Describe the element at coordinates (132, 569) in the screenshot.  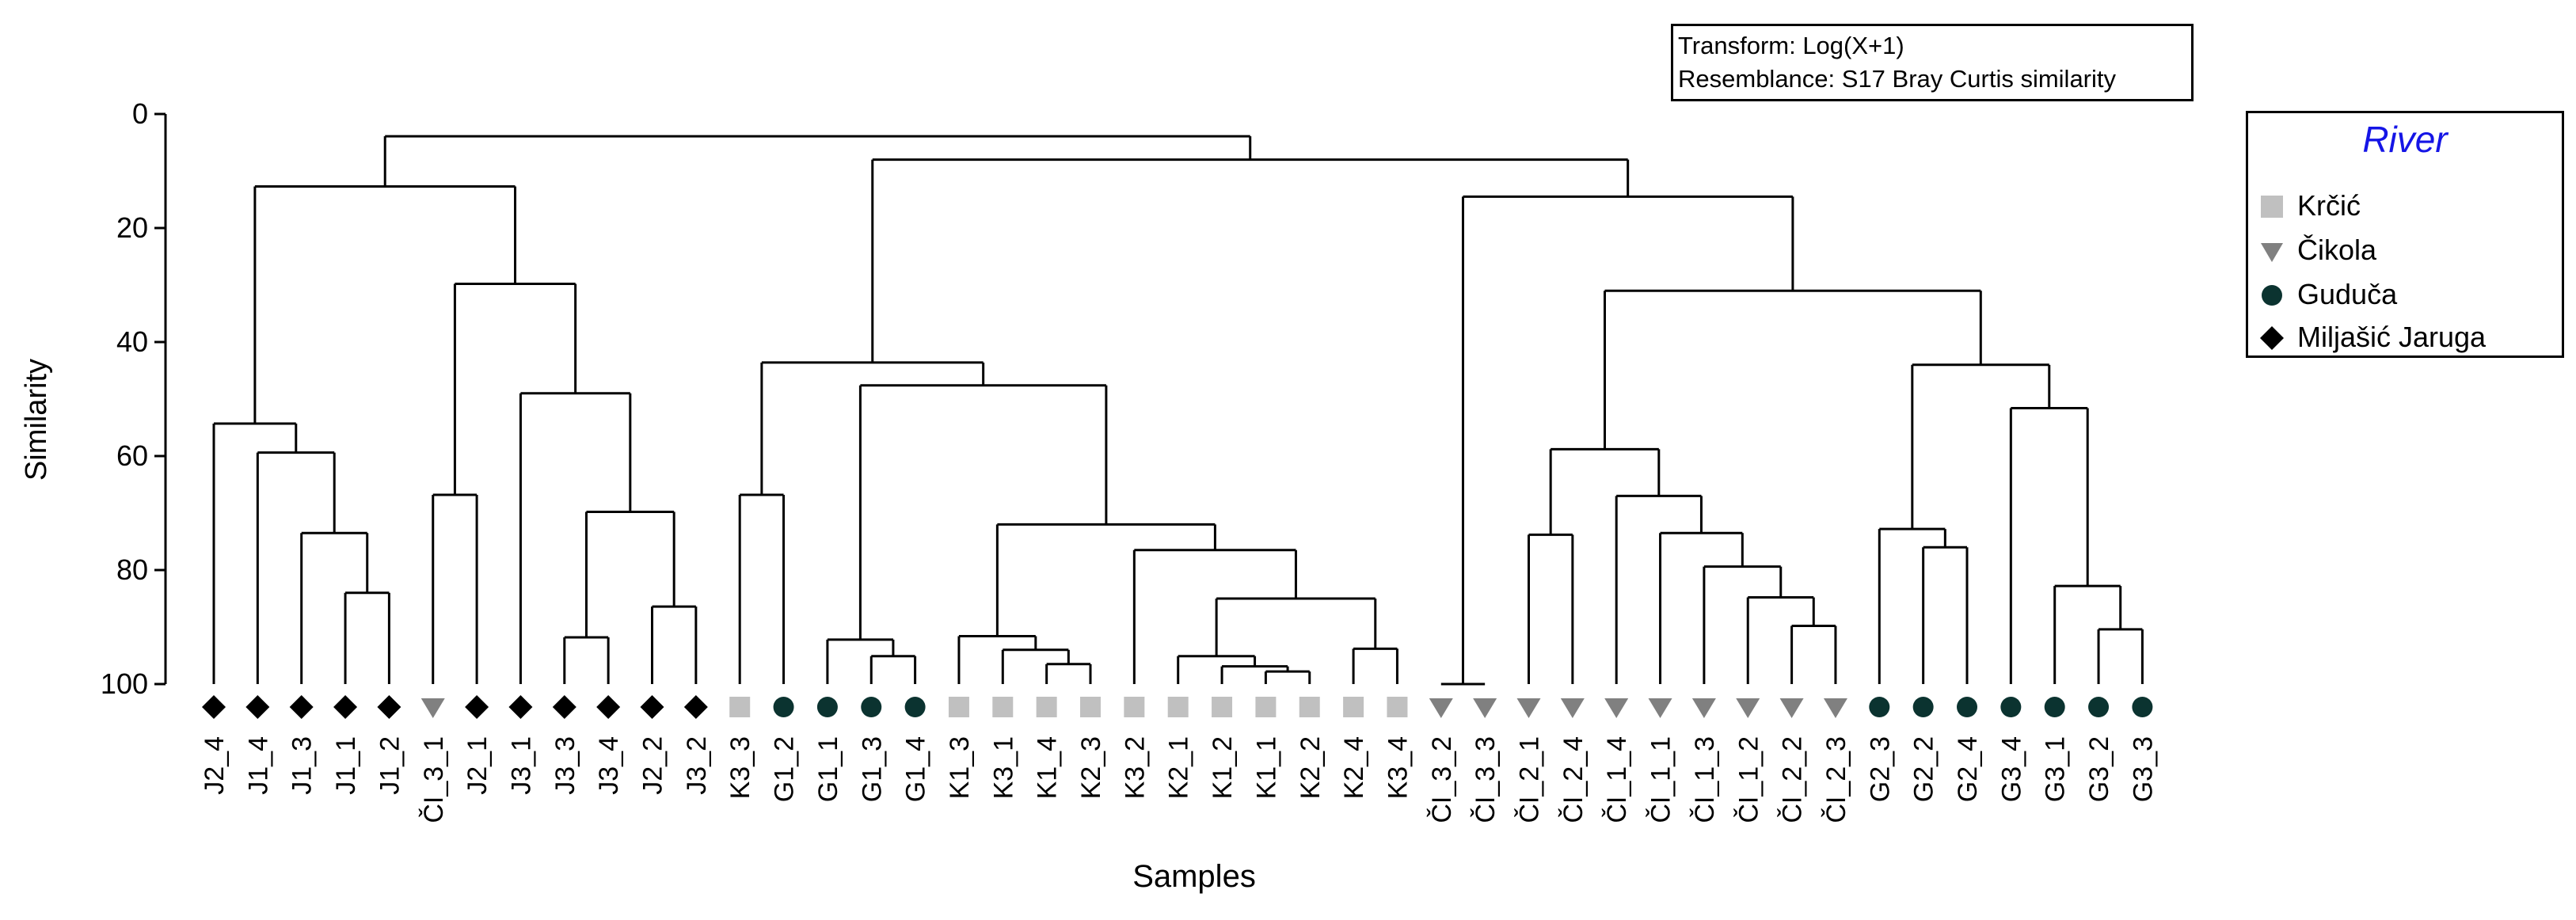
I see `y-tick-label: 80` at that location.